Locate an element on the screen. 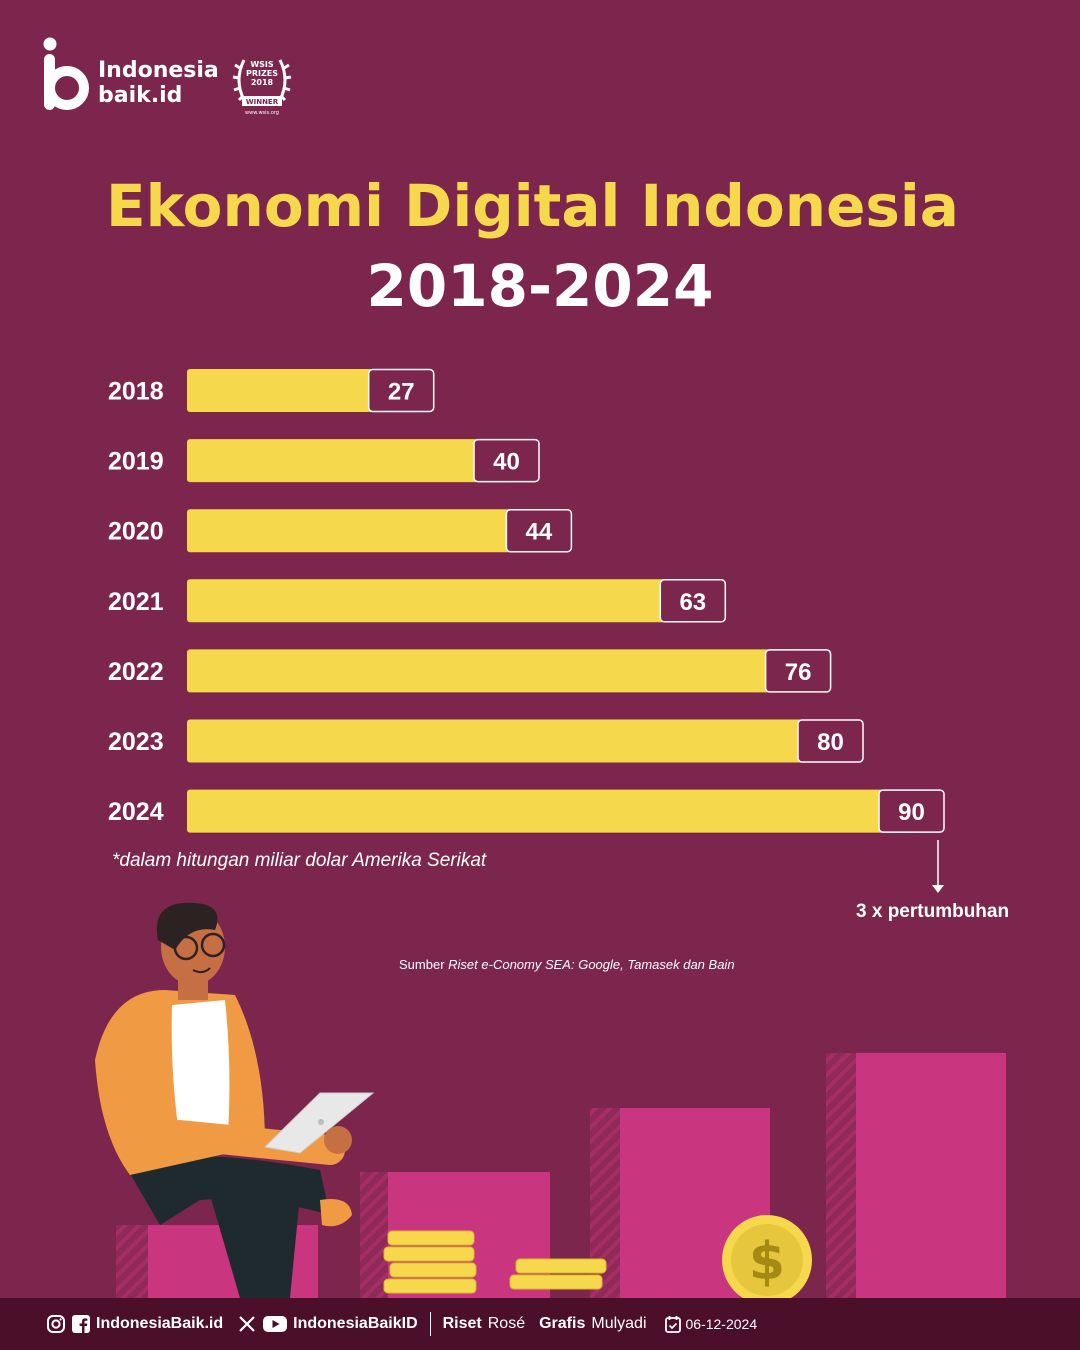 The image size is (1080, 1350). value-box-2023 is located at coordinates (830, 741).